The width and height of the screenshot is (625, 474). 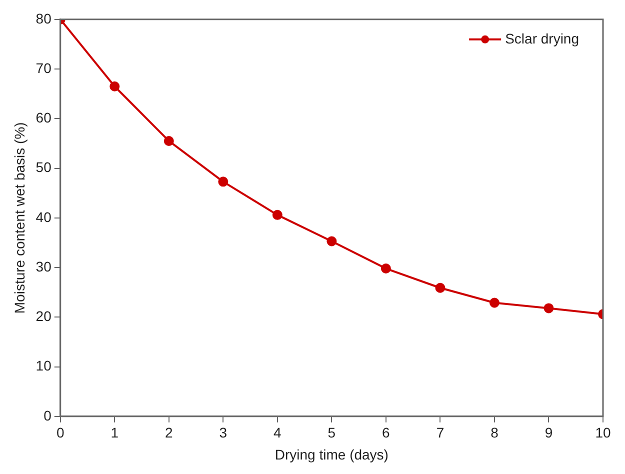 I want to click on x-tick-label: 8, so click(x=494, y=432).